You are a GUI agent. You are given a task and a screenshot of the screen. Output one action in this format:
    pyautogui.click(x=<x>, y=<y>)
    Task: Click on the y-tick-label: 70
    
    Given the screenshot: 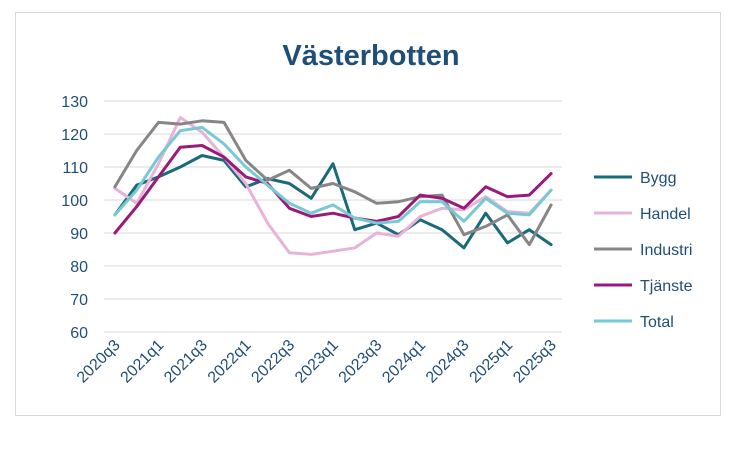 What is the action you would take?
    pyautogui.click(x=79, y=300)
    